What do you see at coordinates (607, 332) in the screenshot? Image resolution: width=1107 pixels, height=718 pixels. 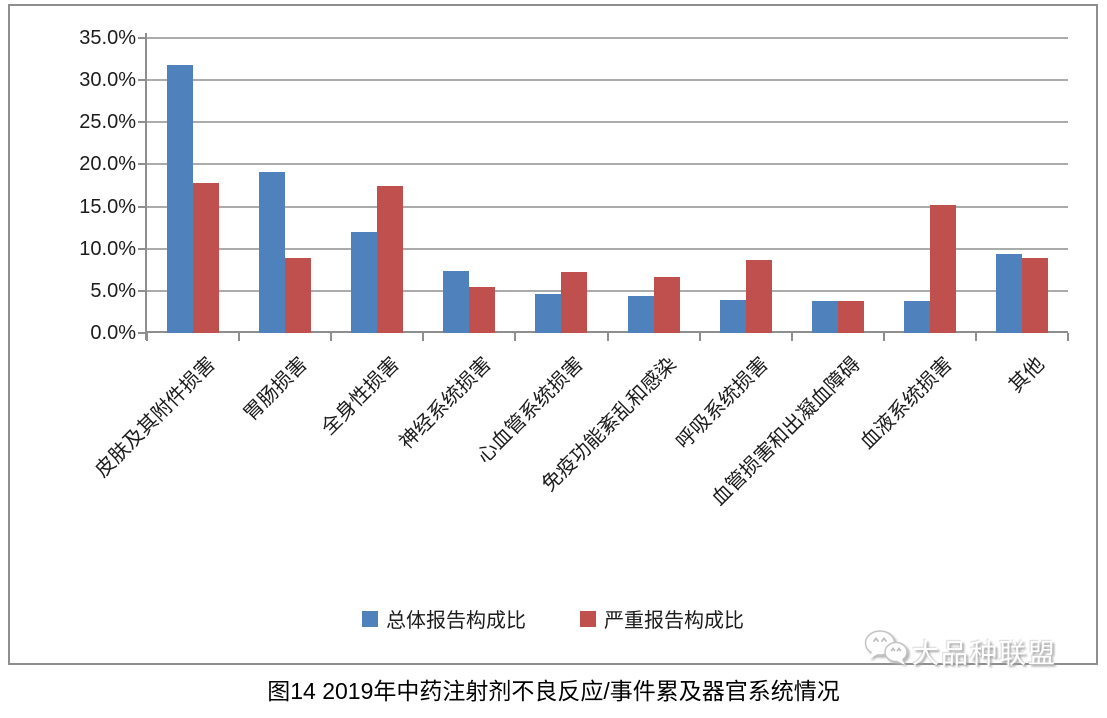 I see `x-axis-line` at bounding box center [607, 332].